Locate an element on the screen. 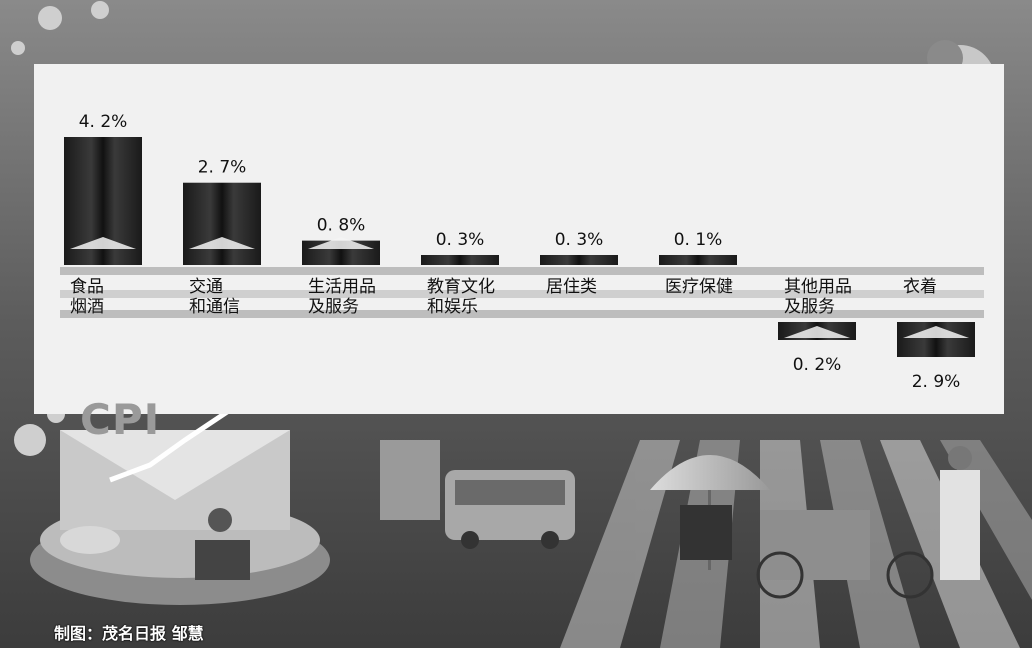  category-label-5: 居住类 is located at coordinates (571, 287).